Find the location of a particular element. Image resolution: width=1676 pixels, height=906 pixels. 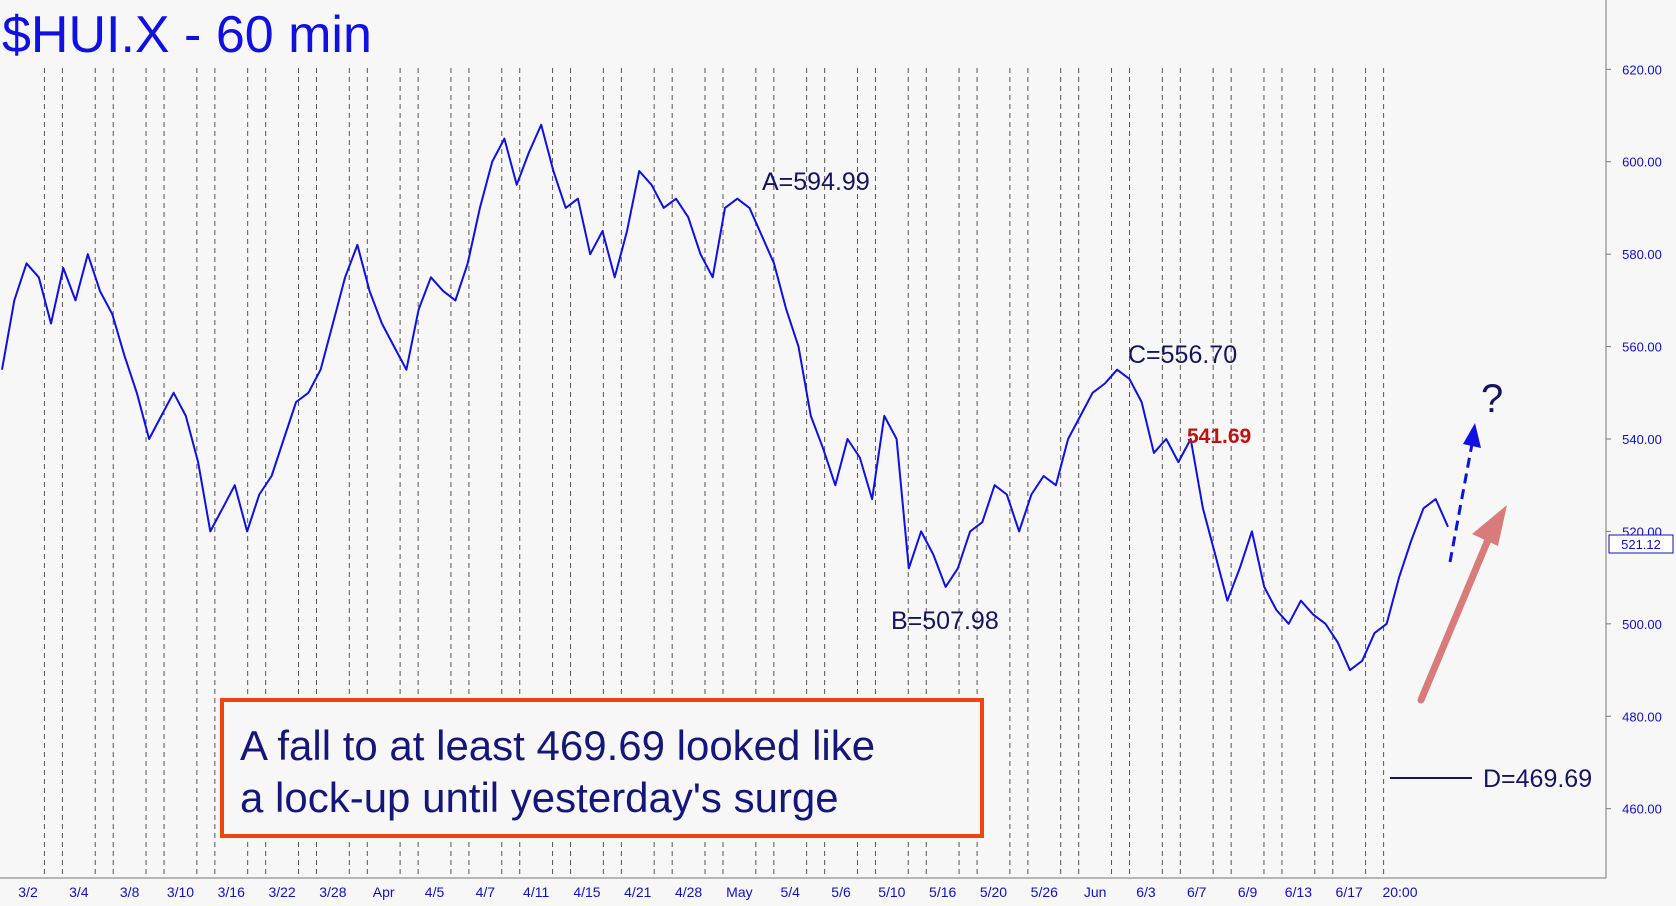

note-line-2: a lock-up until yesterday's surge is located at coordinates (539, 797).